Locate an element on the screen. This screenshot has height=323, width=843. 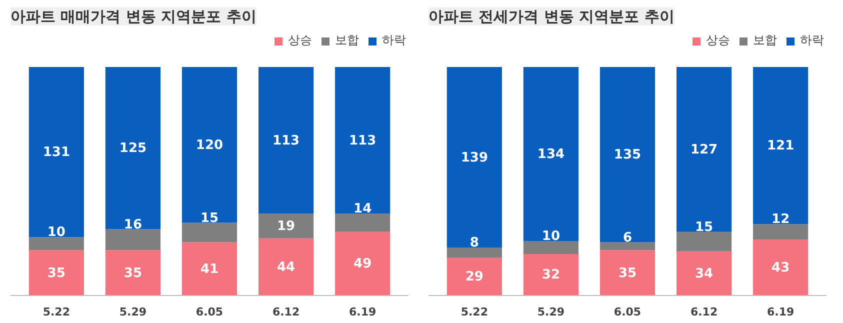
data-label: 12 is located at coordinates (781, 220).